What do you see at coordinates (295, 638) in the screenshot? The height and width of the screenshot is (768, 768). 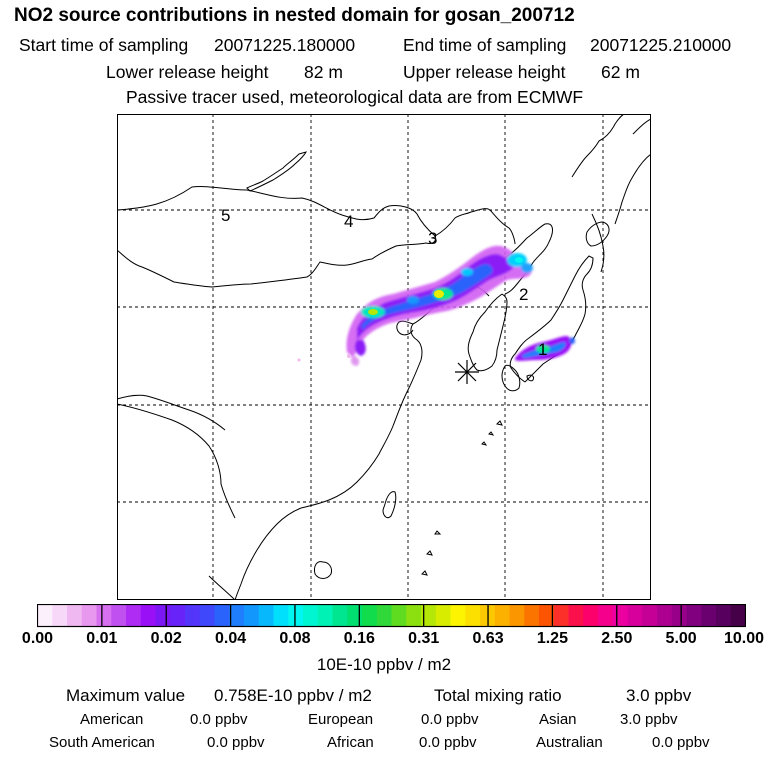 I see `colorbar-tick-label: 0.08` at bounding box center [295, 638].